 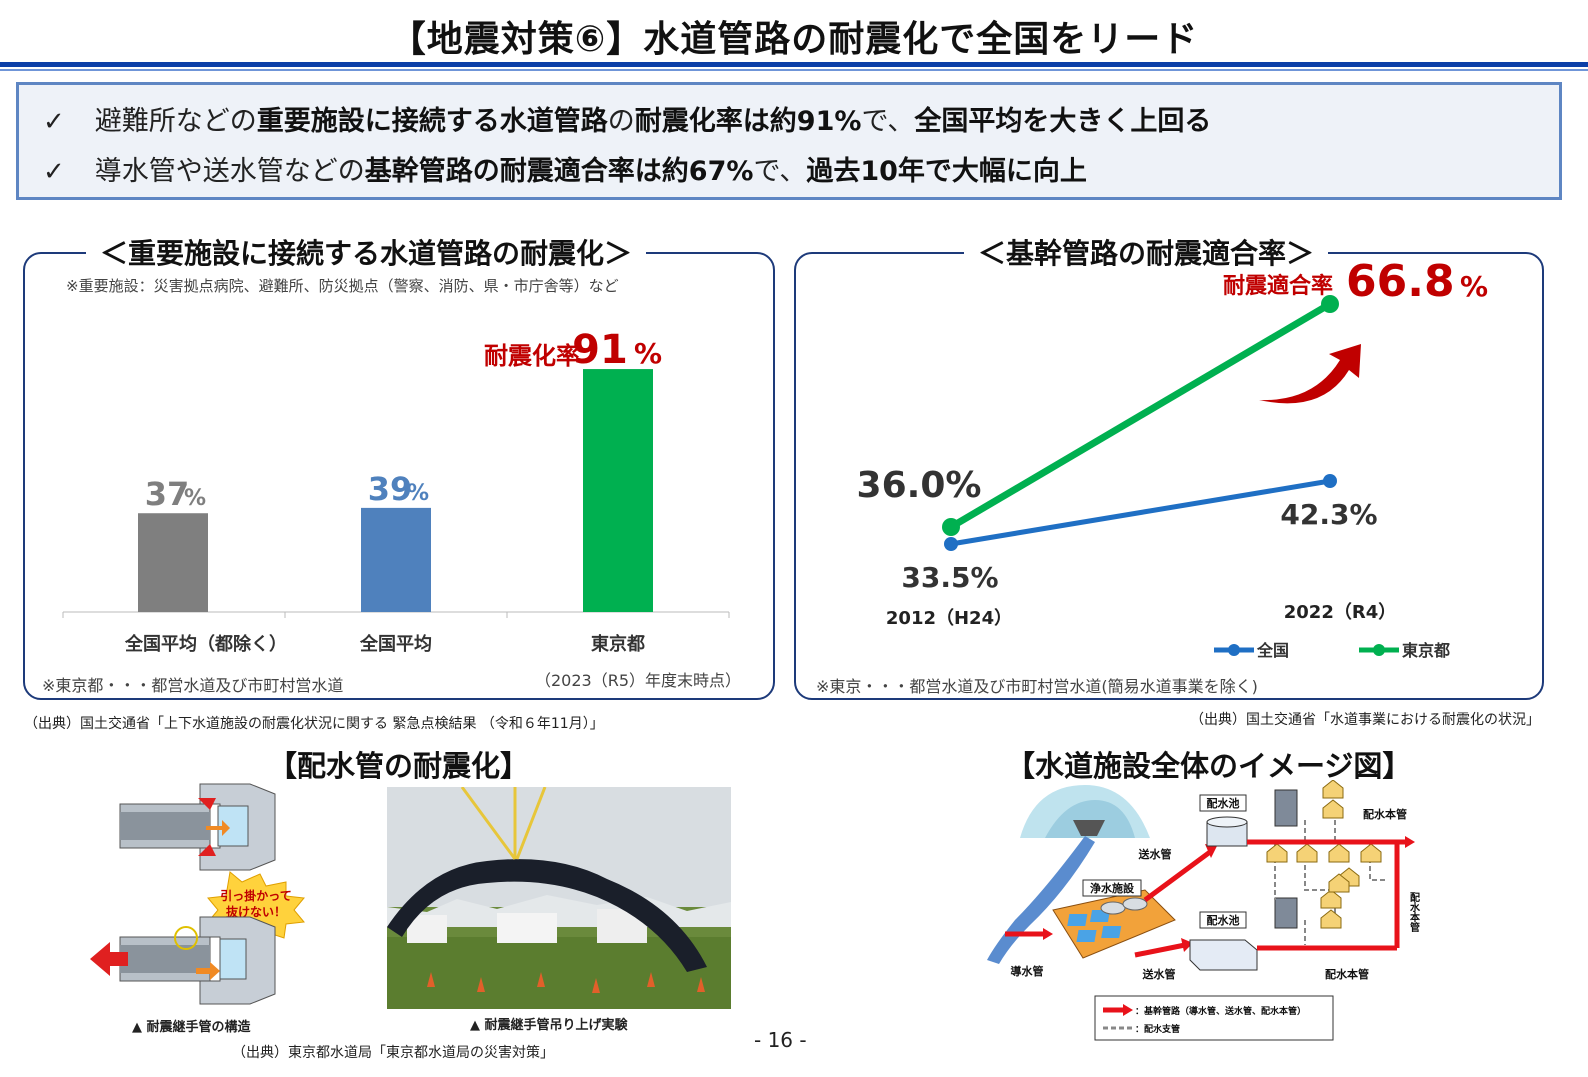 I want to click on facility-section-title: 【水道施設全体のイメージ図】, so click(x=1209, y=766).